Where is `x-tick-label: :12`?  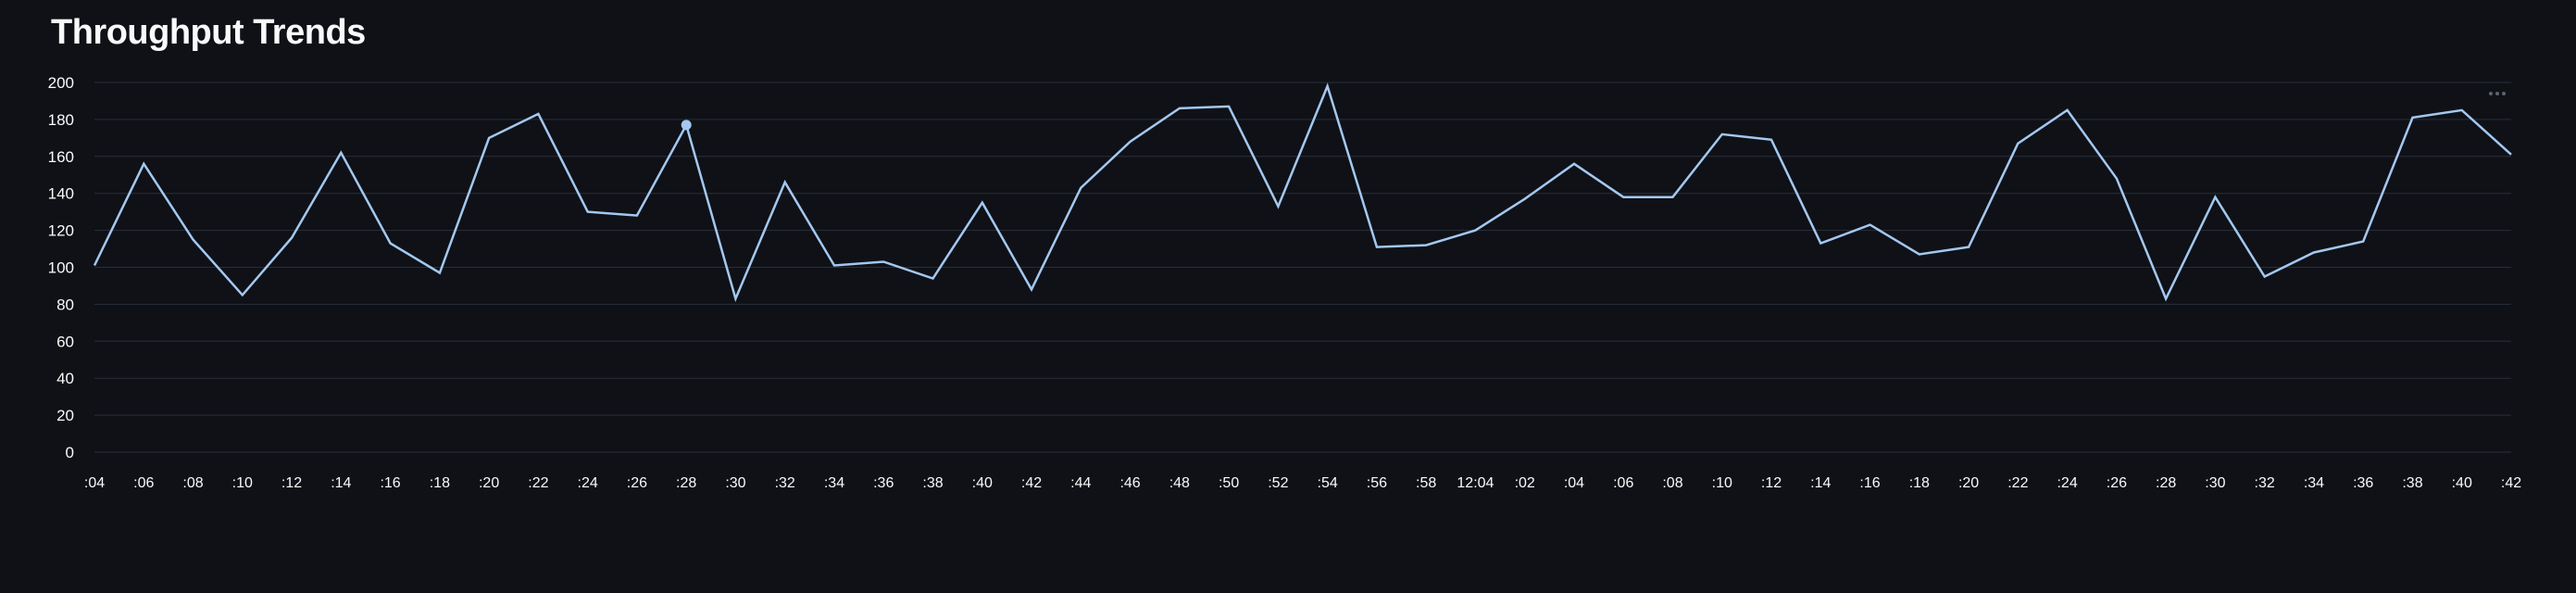 x-tick-label: :12 is located at coordinates (1772, 483).